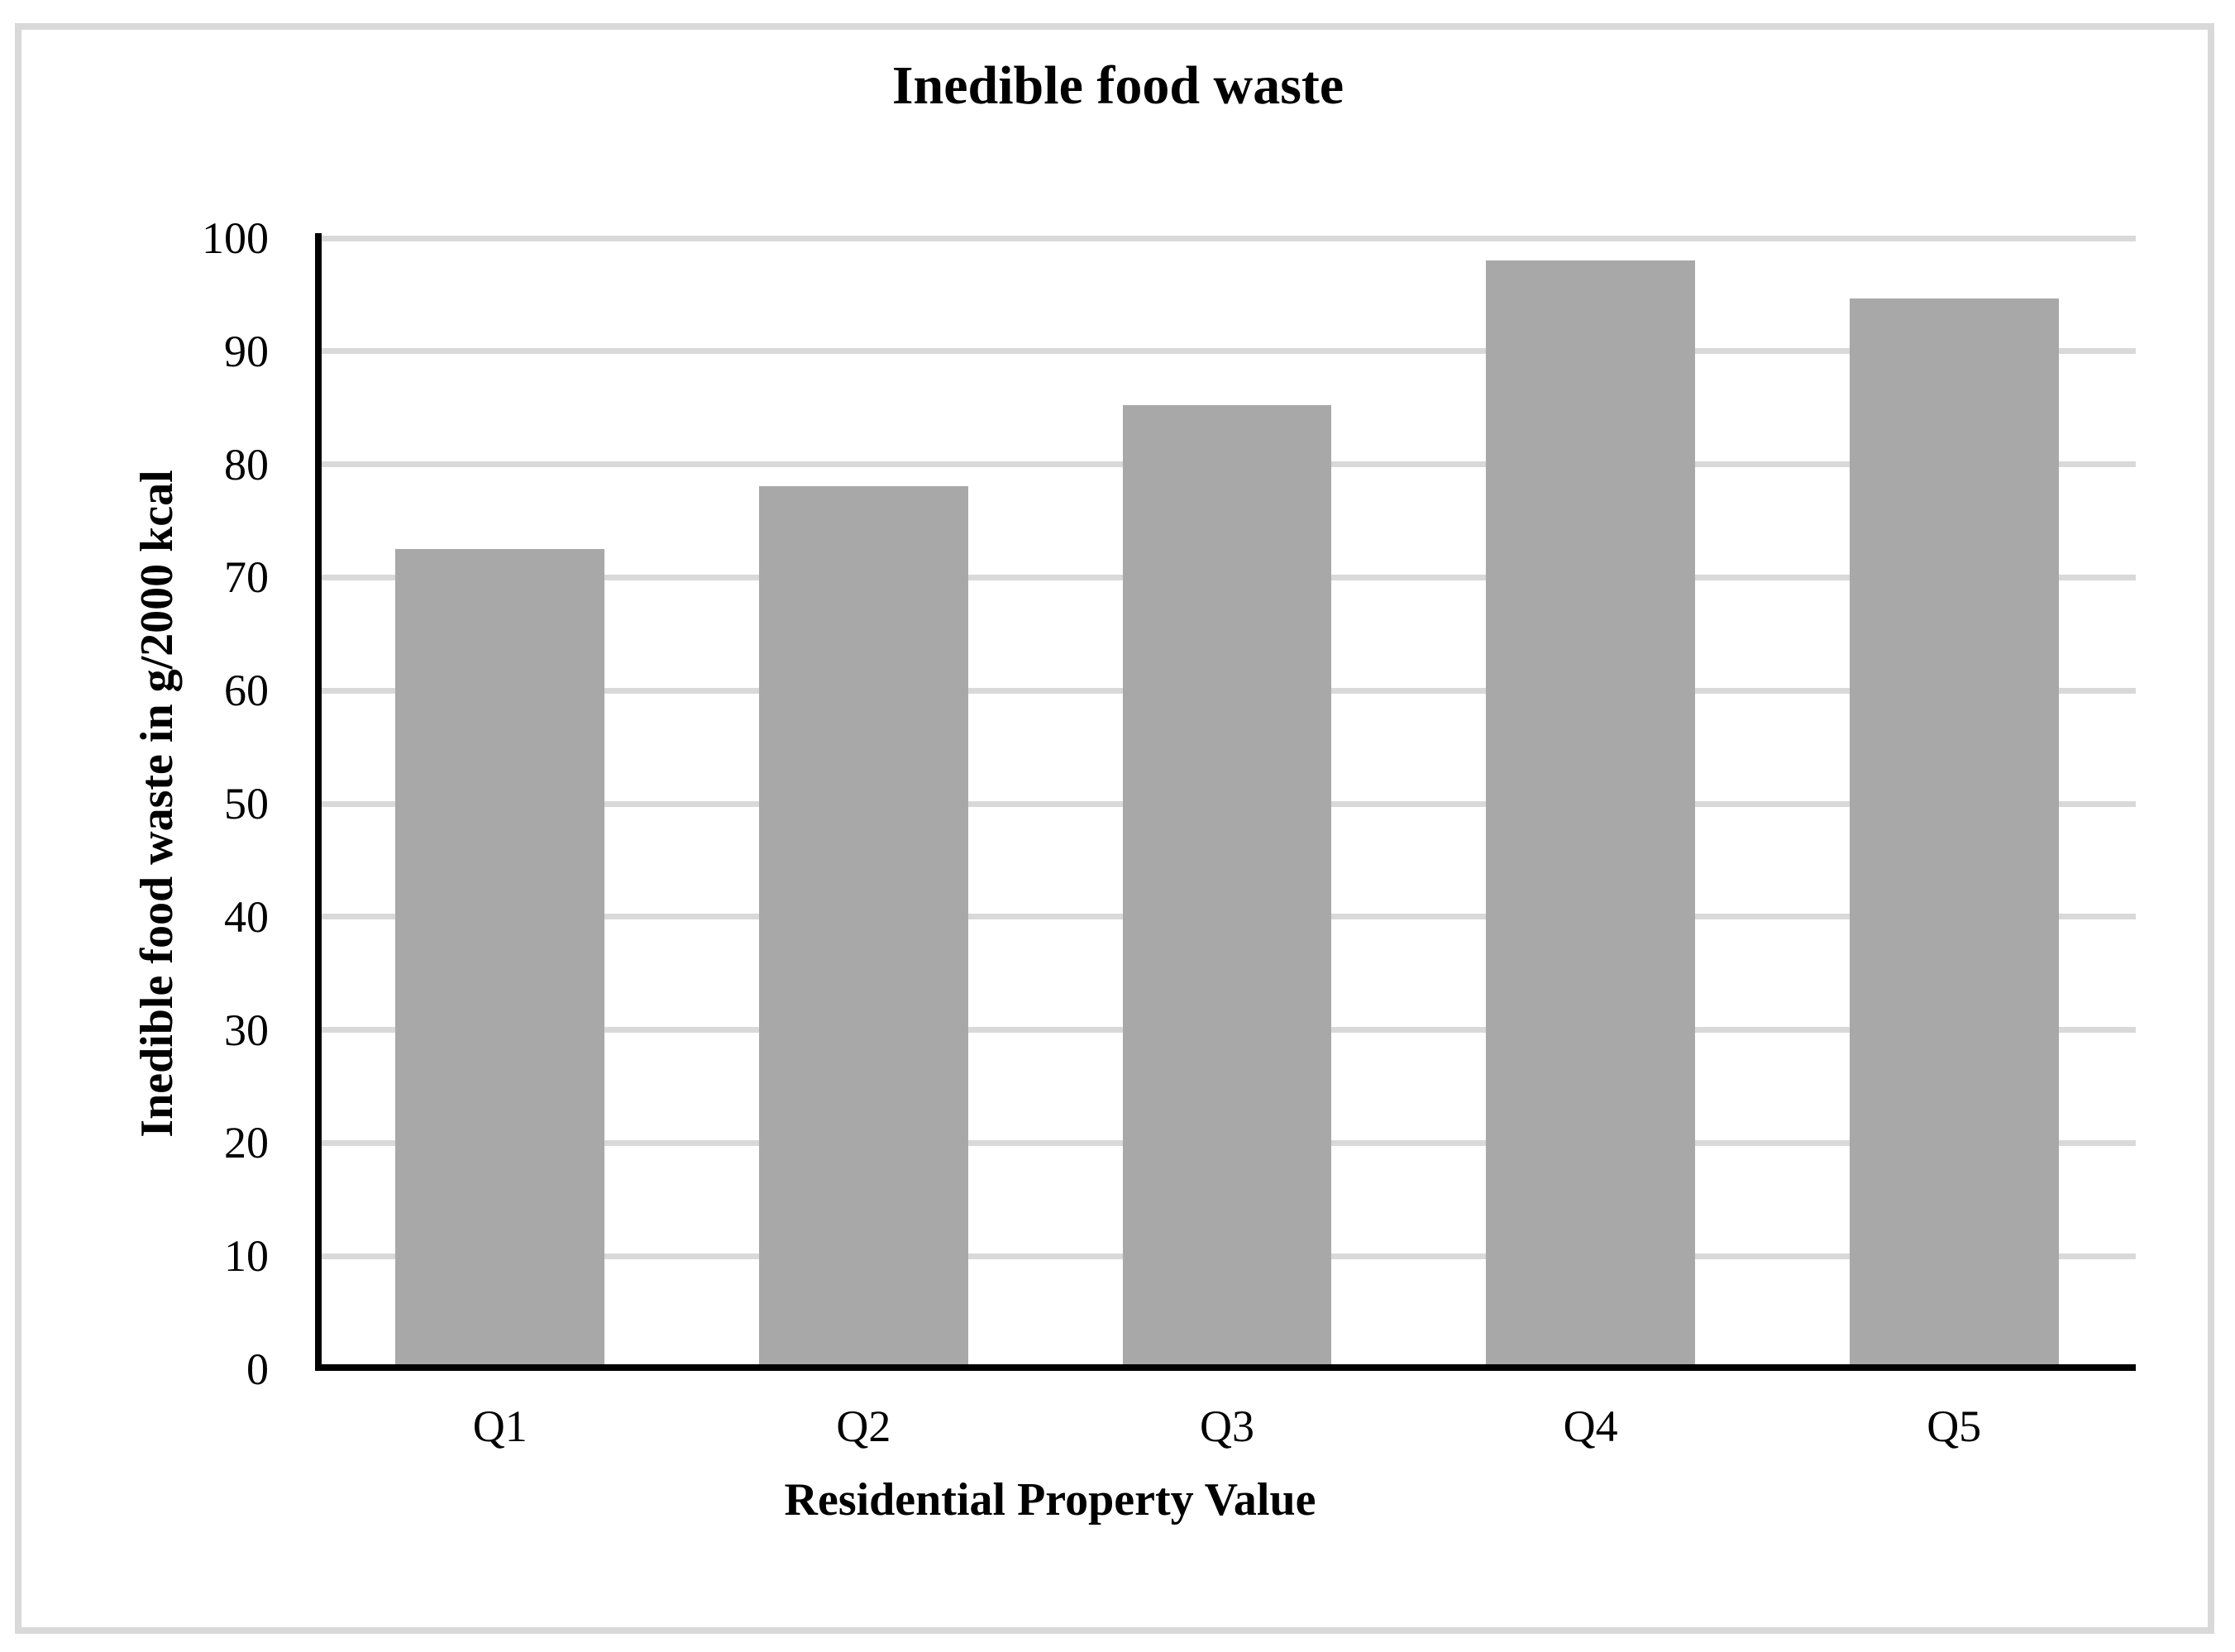 The image size is (2235, 1652). I want to click on y-axis-tick-label-10: 10, so click(247, 1257).